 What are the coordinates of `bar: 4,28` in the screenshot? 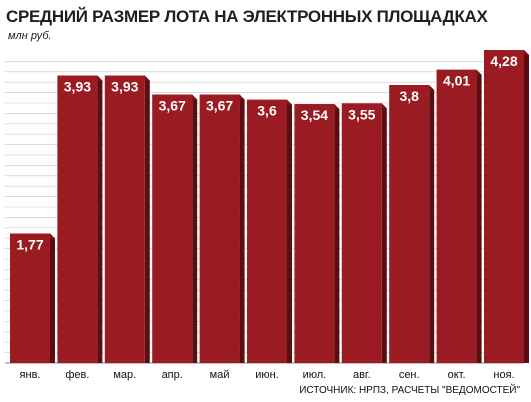 It's located at (506, 206).